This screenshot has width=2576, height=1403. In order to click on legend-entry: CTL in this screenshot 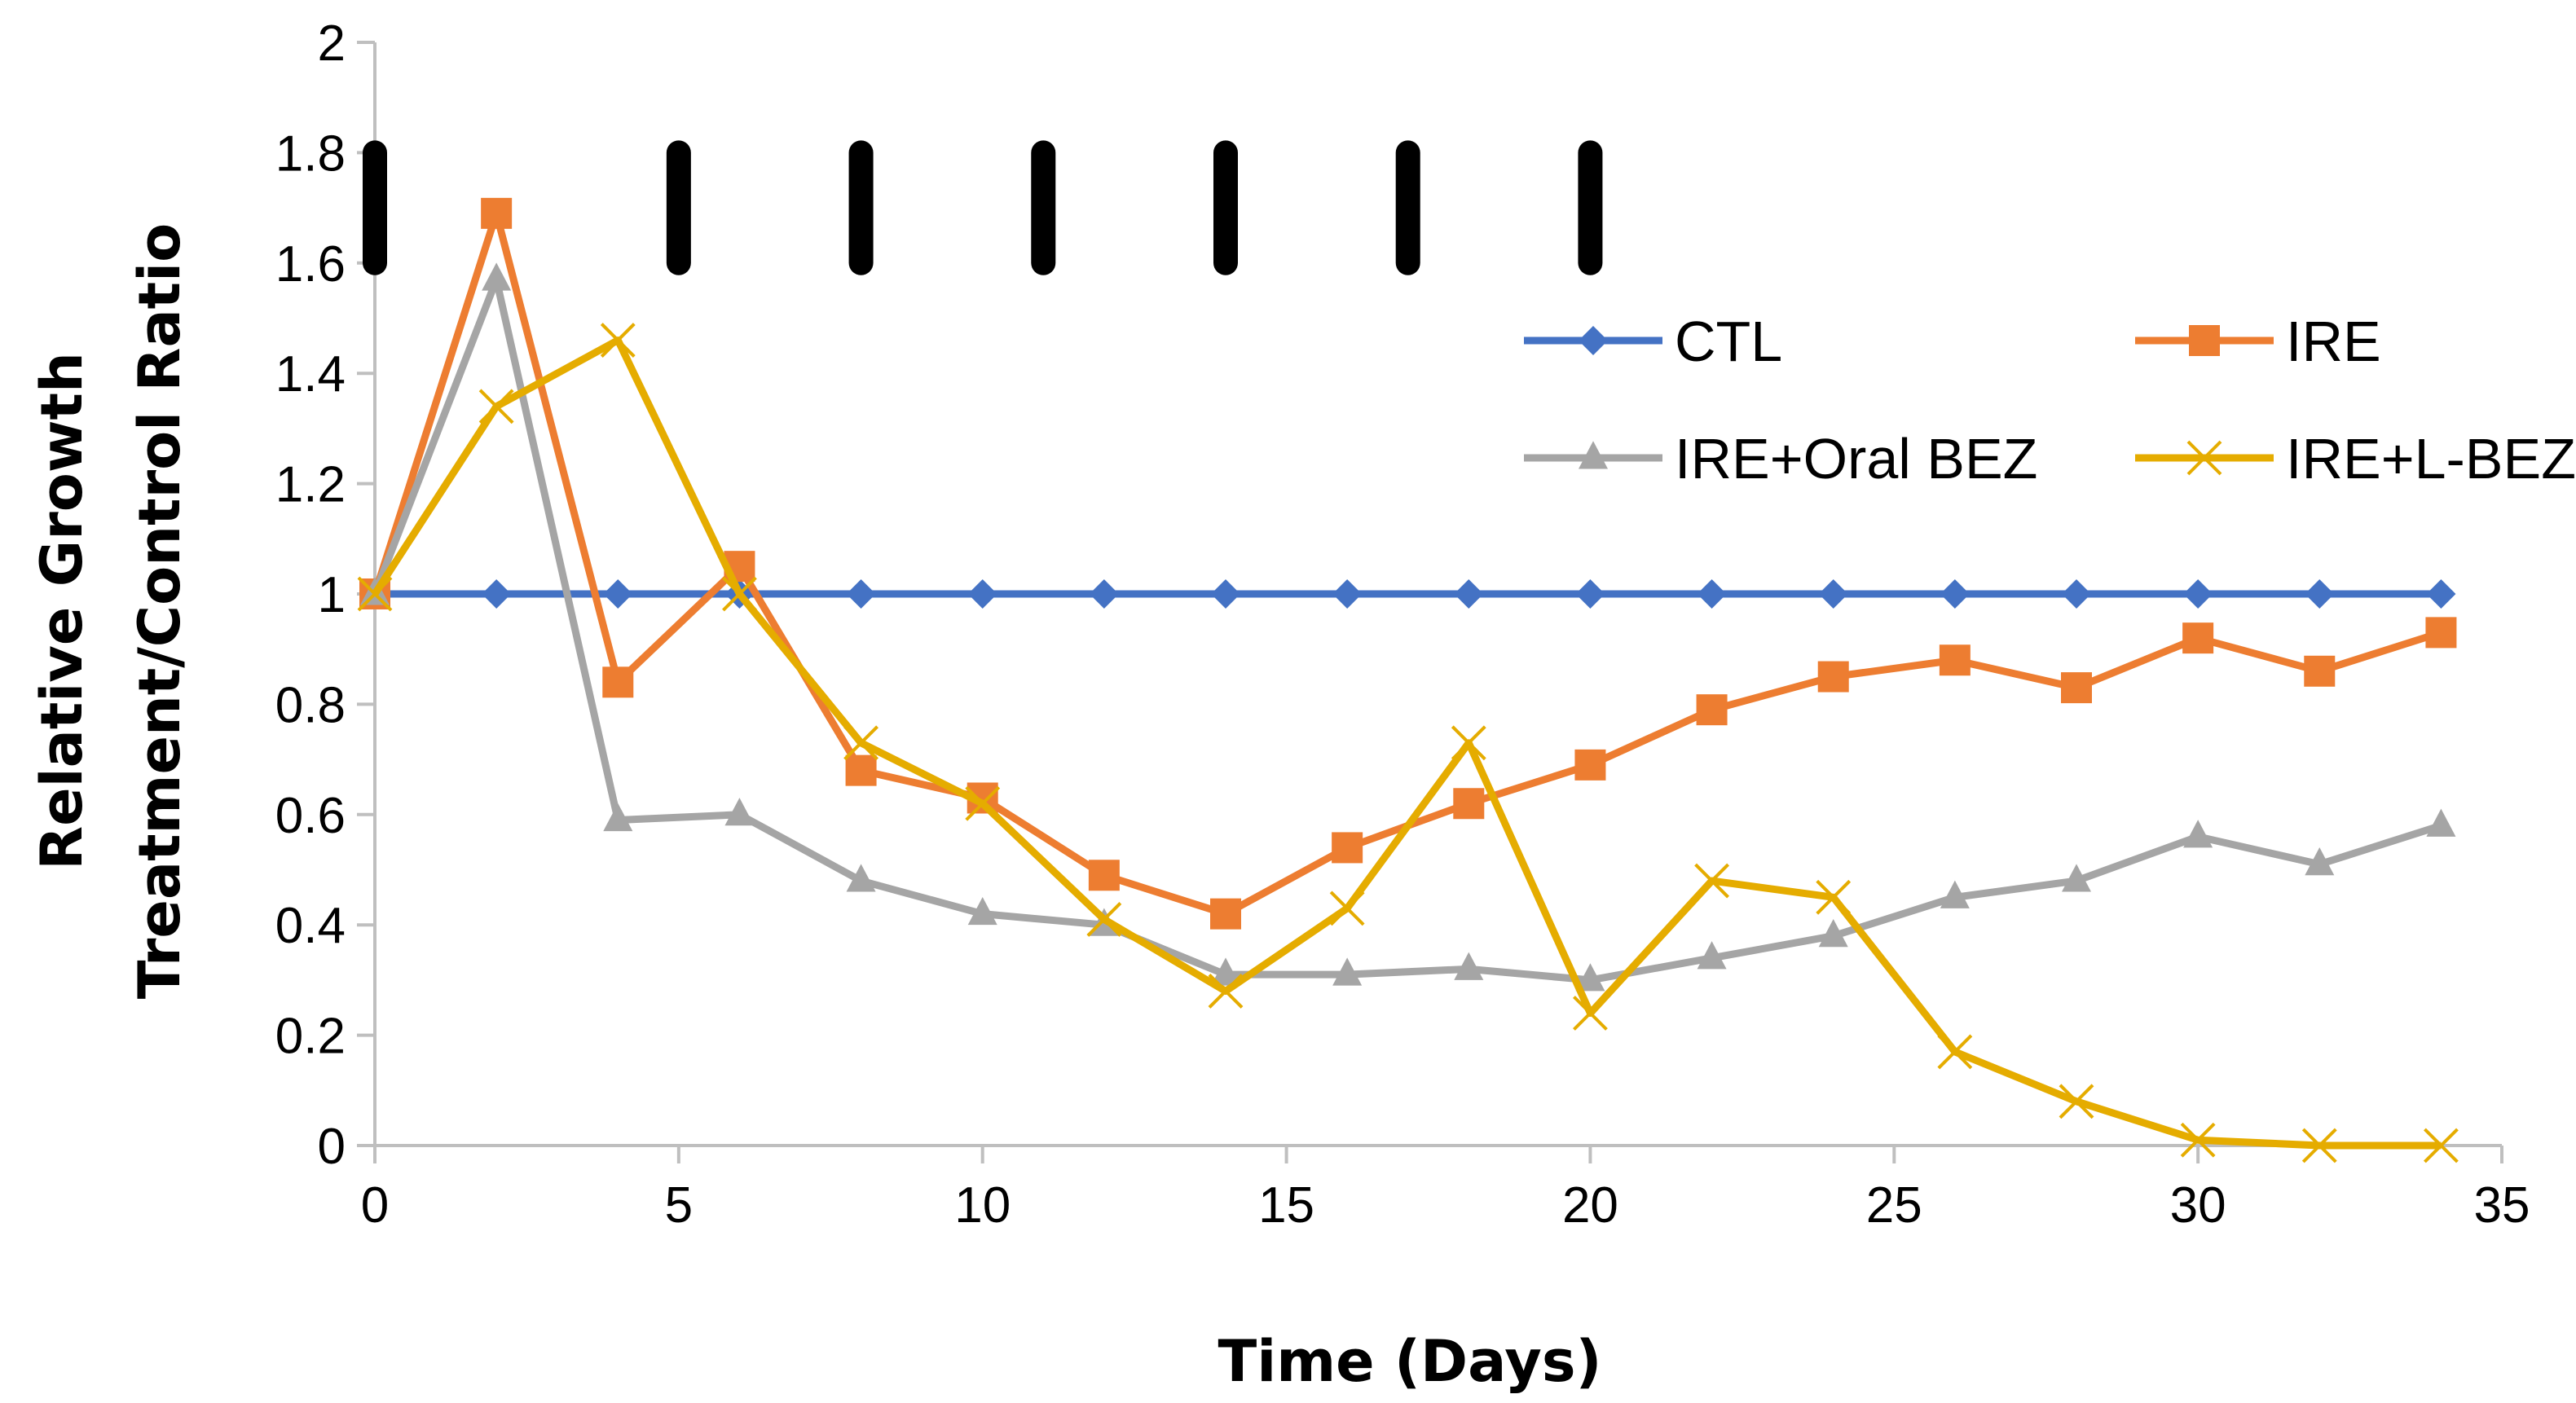, I will do `click(1653, 341)`.